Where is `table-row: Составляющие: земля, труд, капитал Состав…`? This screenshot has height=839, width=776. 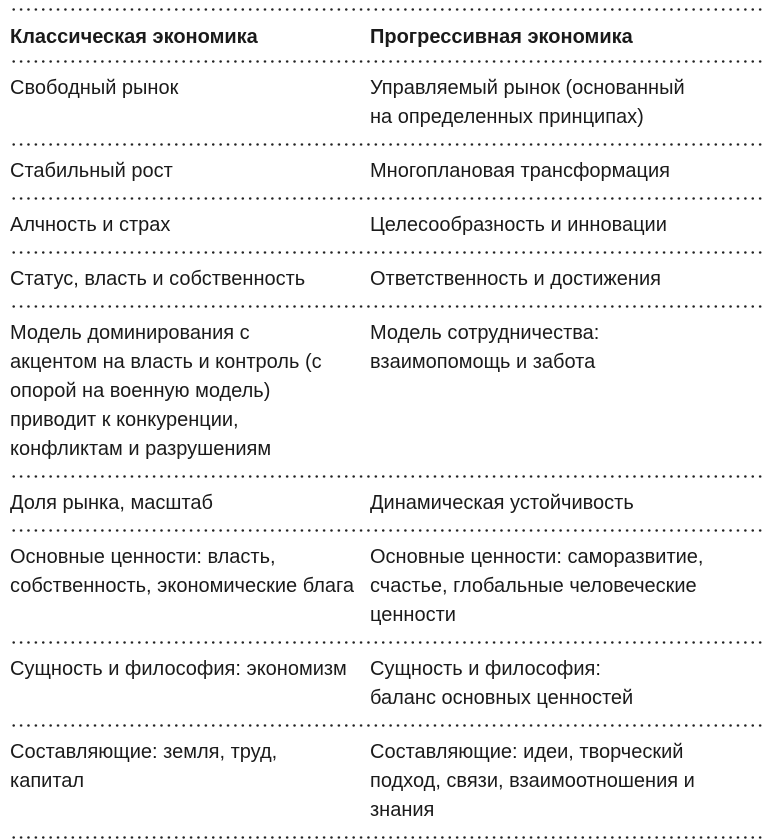 table-row: Составляющие: земля, труд, капитал Состав… is located at coordinates (388, 781).